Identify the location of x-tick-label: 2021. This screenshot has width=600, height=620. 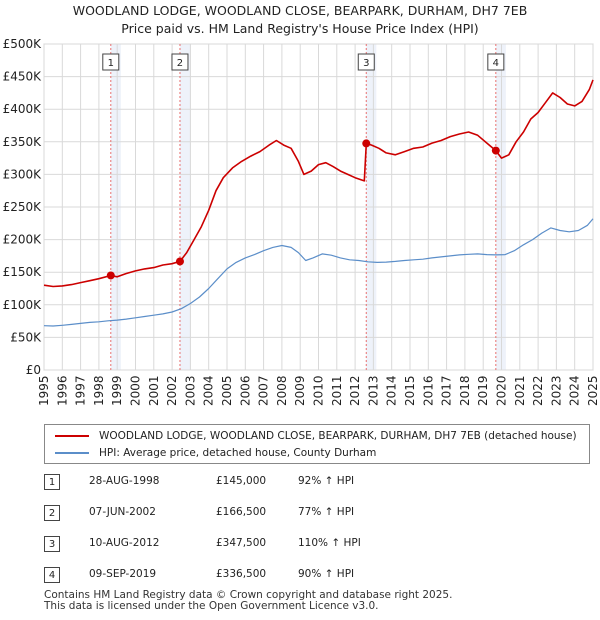
(520, 390).